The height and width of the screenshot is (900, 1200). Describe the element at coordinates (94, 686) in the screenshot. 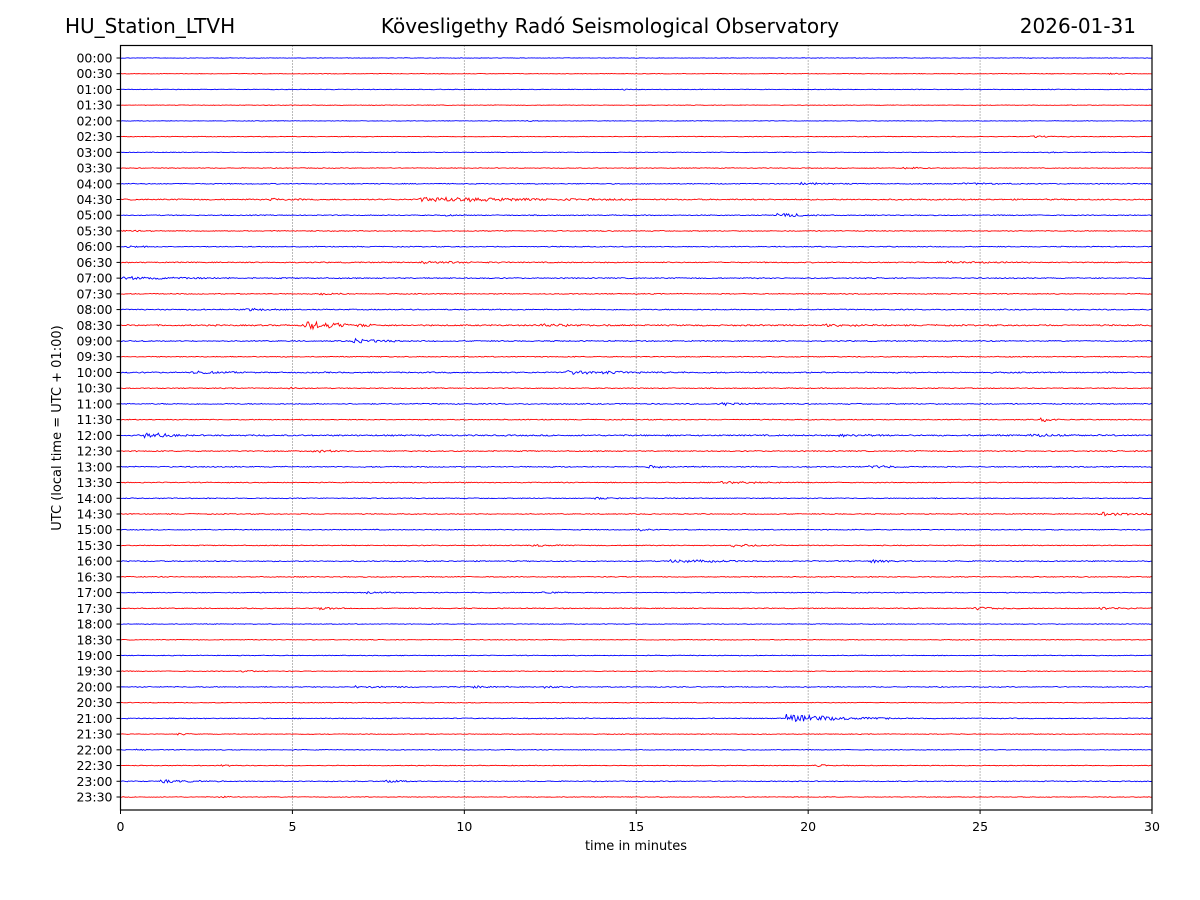

I see `y-tick-label: 20:00` at that location.